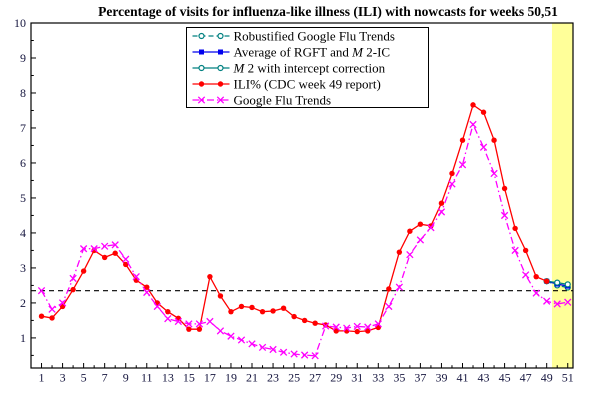  I want to click on x-tick-label: 29, so click(336, 378).